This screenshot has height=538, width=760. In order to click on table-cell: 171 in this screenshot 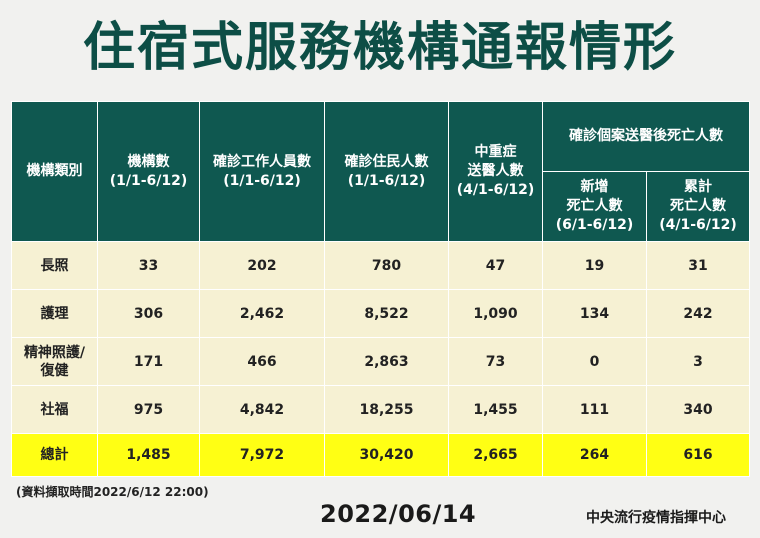, I will do `click(148, 361)`.